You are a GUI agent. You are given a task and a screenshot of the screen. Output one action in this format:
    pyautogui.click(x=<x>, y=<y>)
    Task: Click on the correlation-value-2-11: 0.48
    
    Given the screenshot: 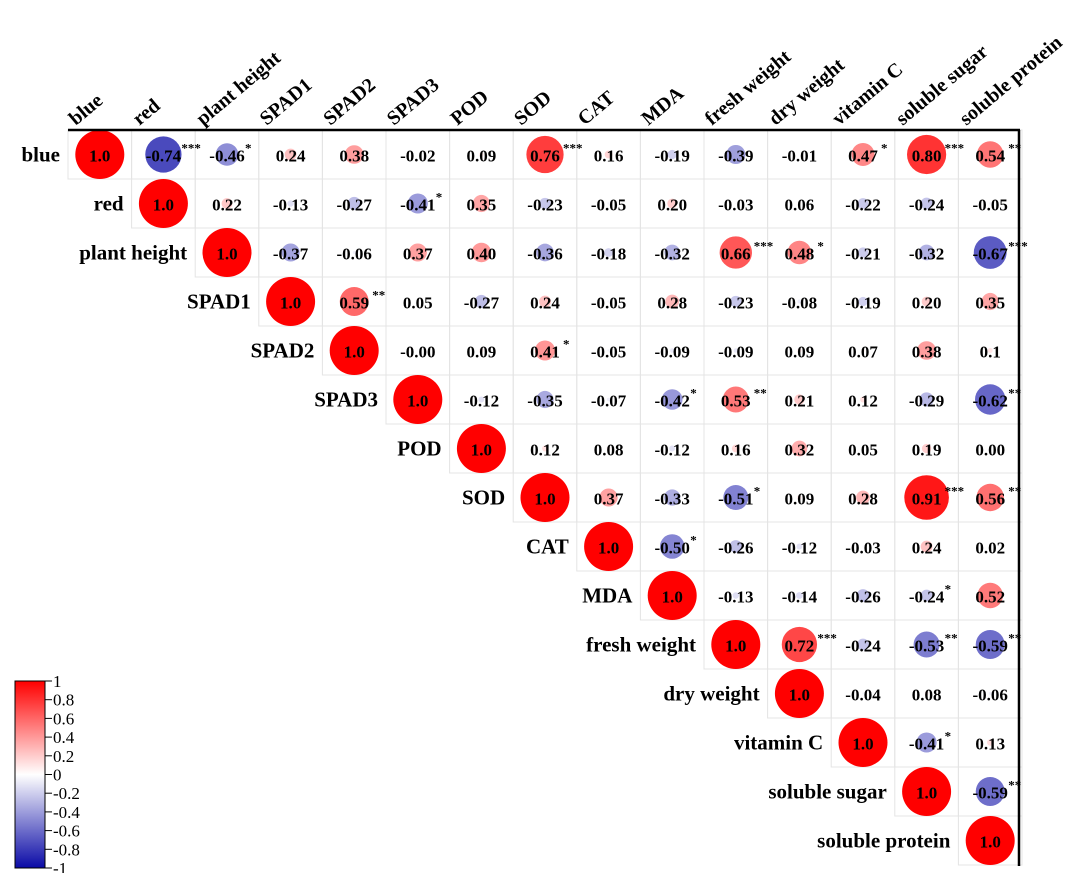 What is the action you would take?
    pyautogui.click(x=800, y=254)
    